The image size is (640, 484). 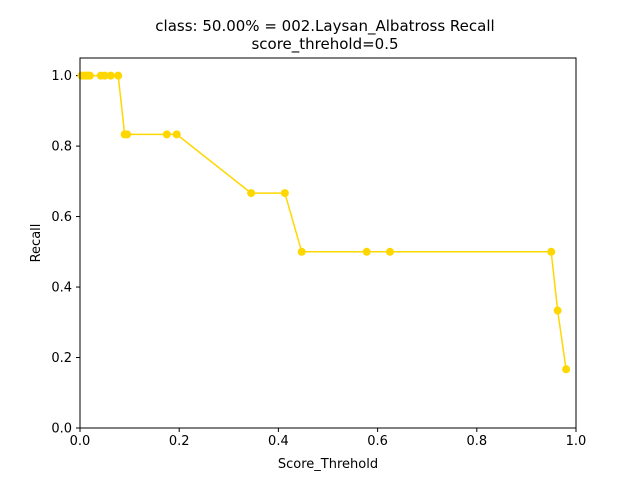 What do you see at coordinates (328, 438) in the screenshot?
I see `x-axis-ticks: 0.0 0.2 0.4 0.6 0.8 1.0` at bounding box center [328, 438].